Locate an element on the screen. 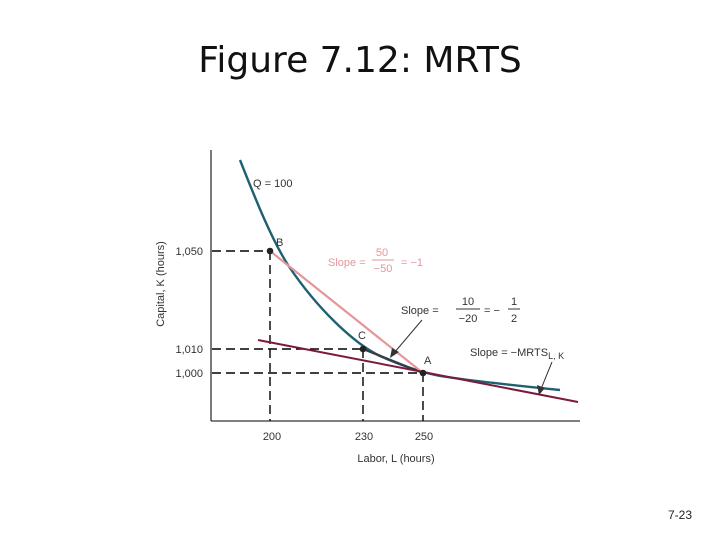  x-tick-200: 200 is located at coordinates (272, 437).